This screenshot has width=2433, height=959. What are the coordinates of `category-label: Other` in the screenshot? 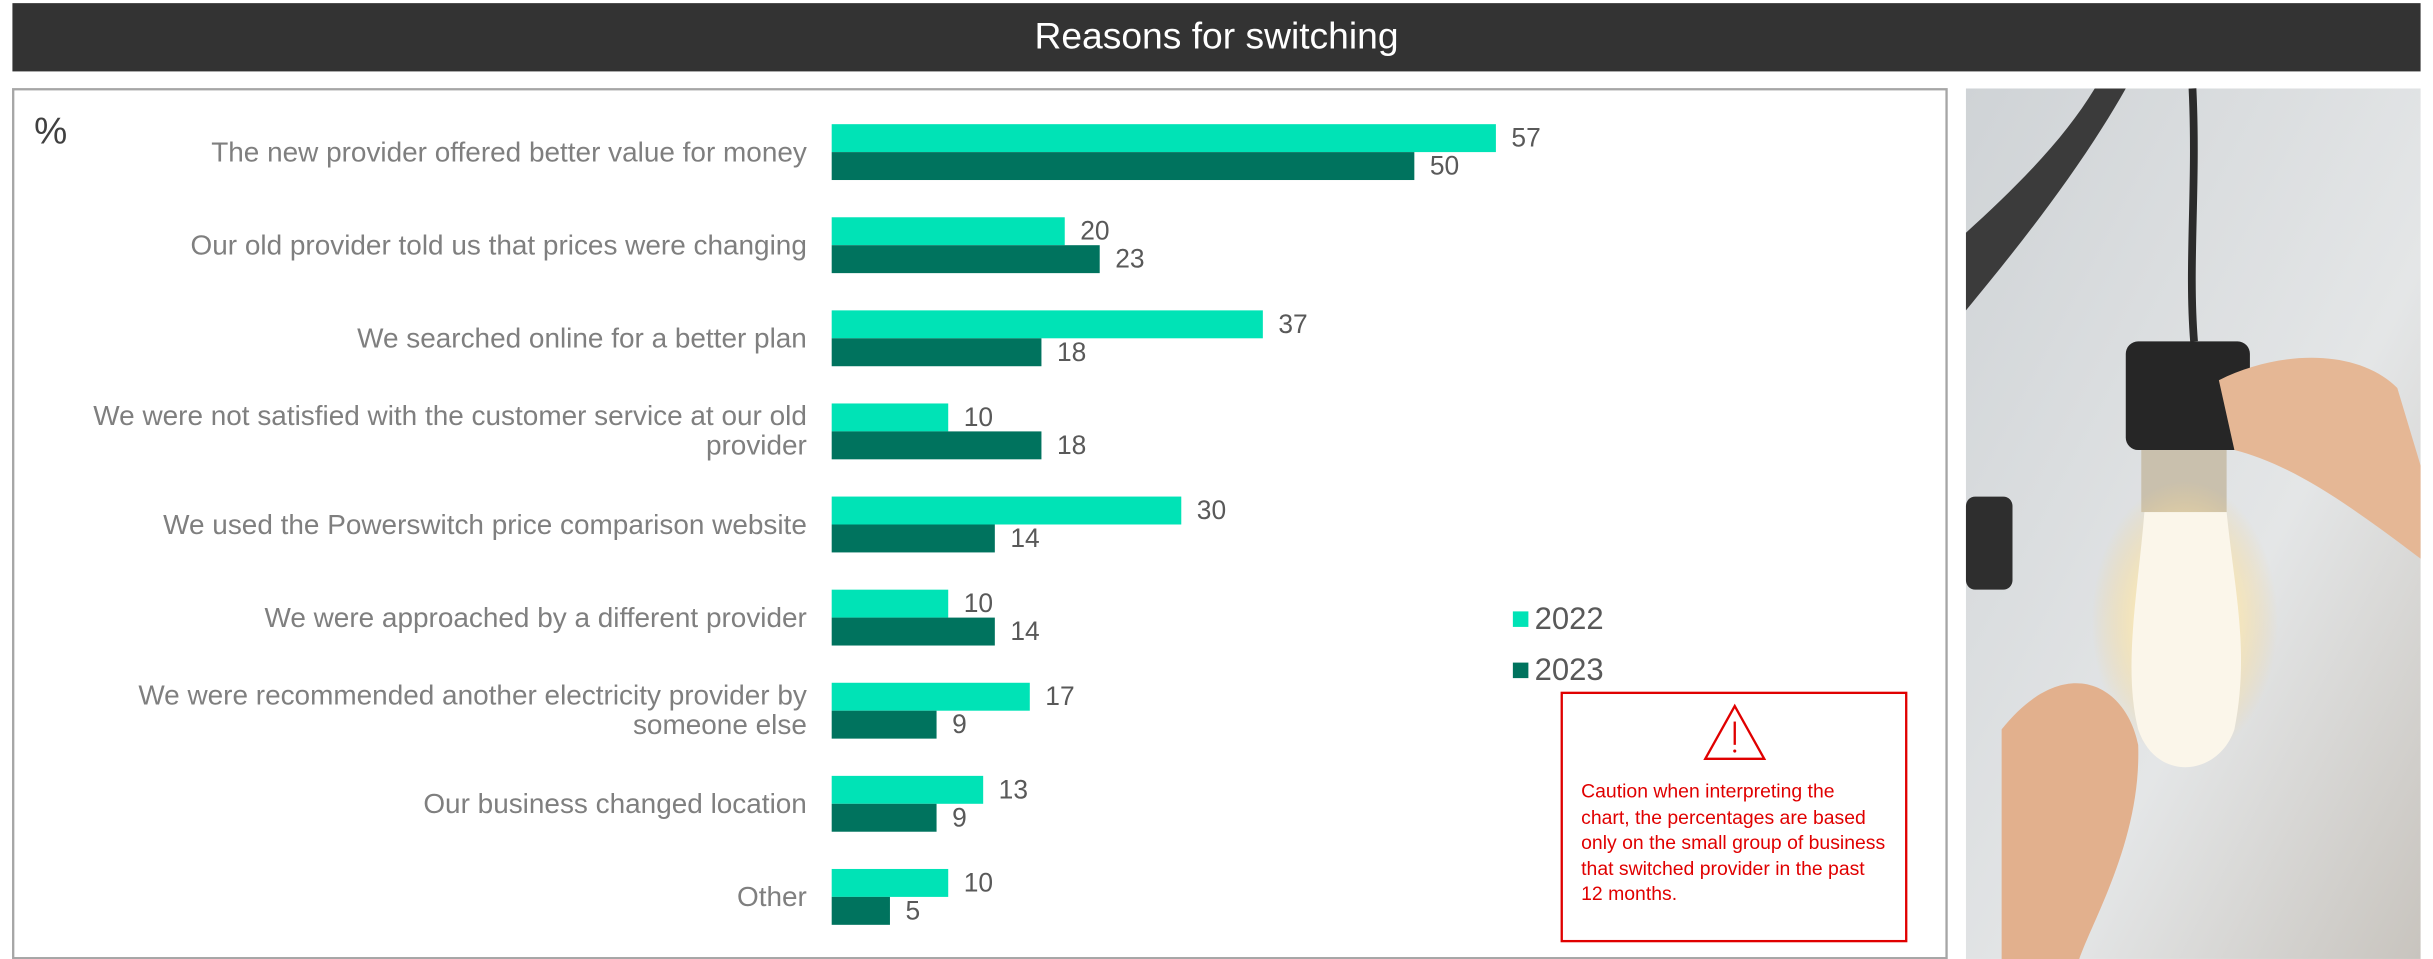 It's located at (771, 896).